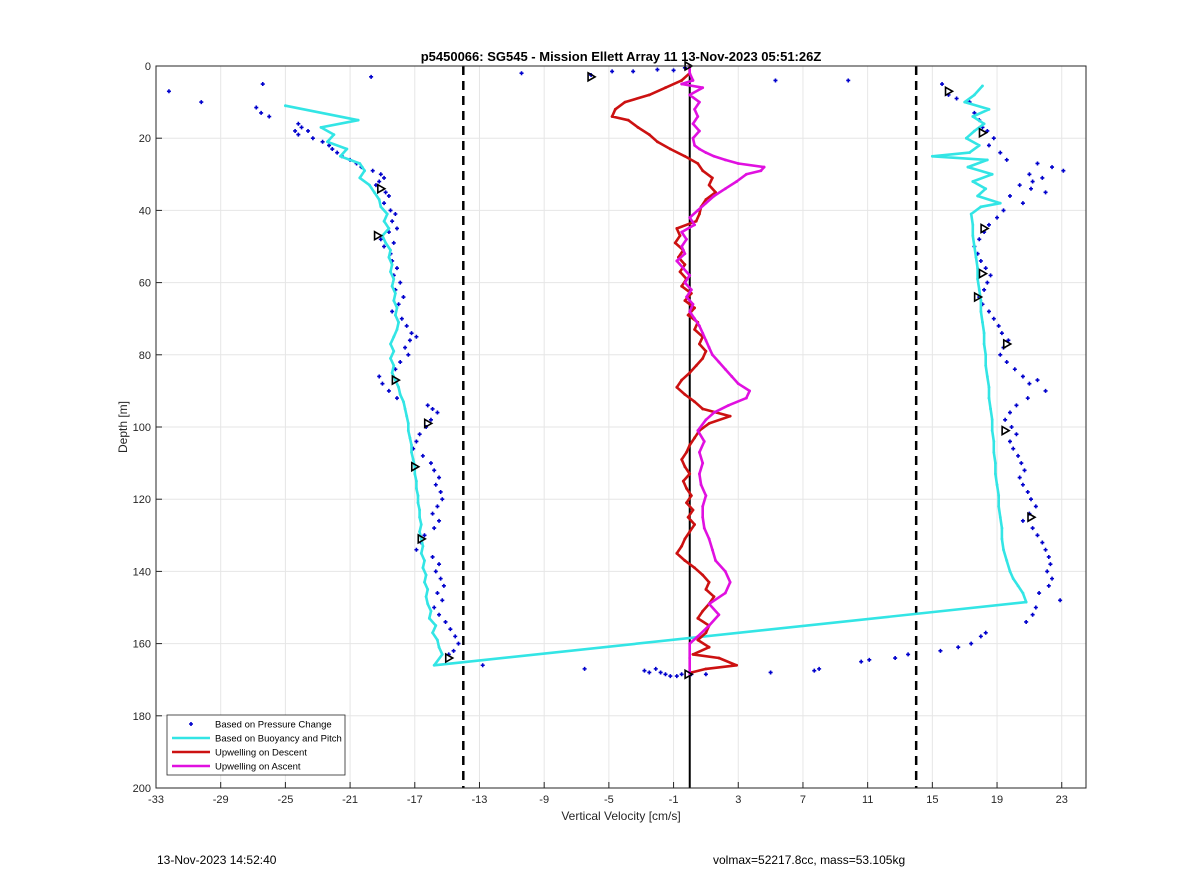 The height and width of the screenshot is (885, 1200). What do you see at coordinates (609, 800) in the screenshot?
I see `x-tick-label: -5` at bounding box center [609, 800].